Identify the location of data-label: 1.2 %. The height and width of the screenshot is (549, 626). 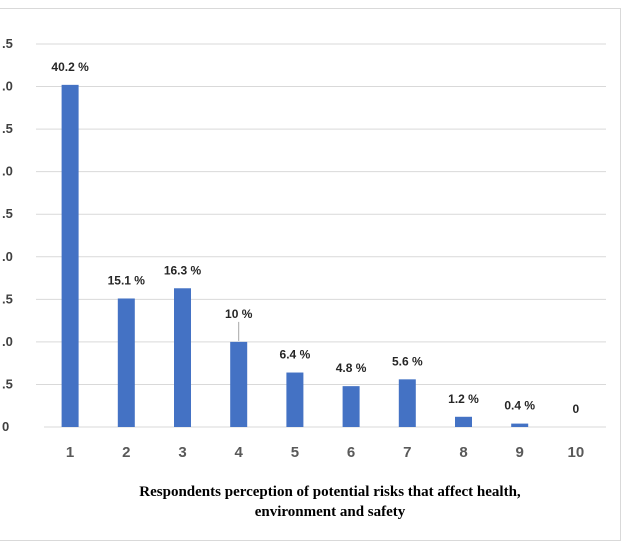
(463, 399).